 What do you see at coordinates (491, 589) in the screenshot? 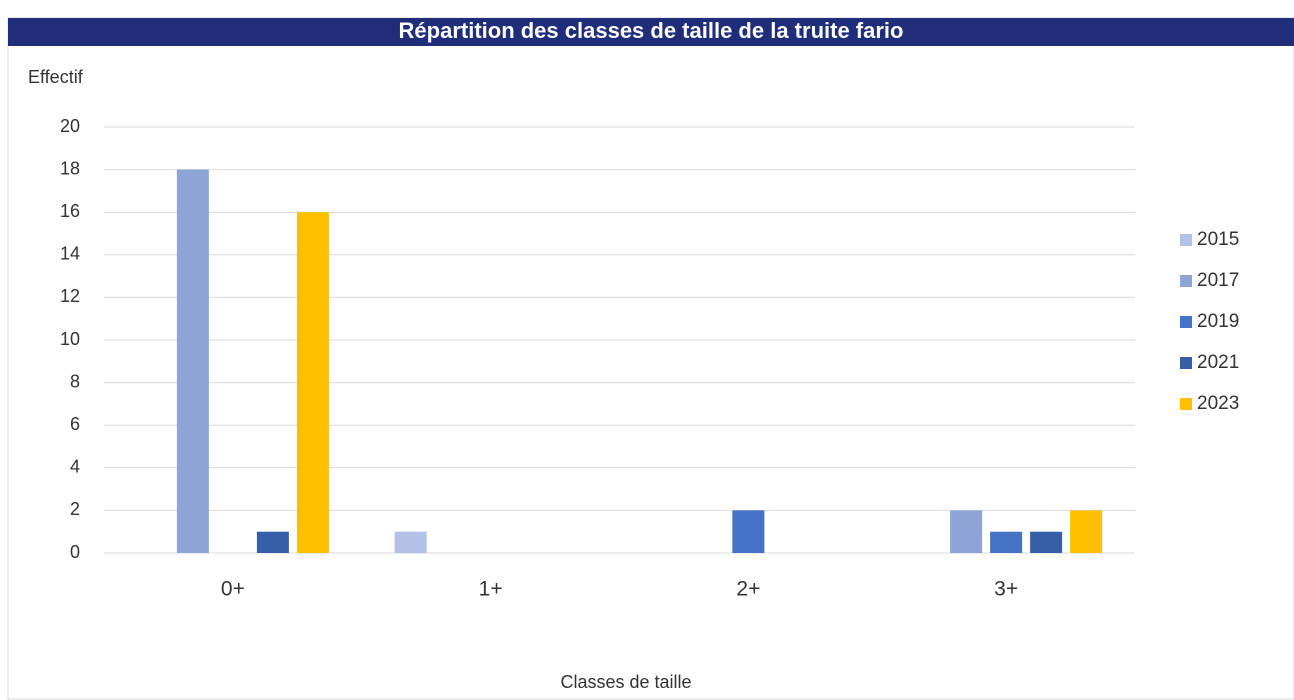
I see `x-tick-label: 1+` at bounding box center [491, 589].